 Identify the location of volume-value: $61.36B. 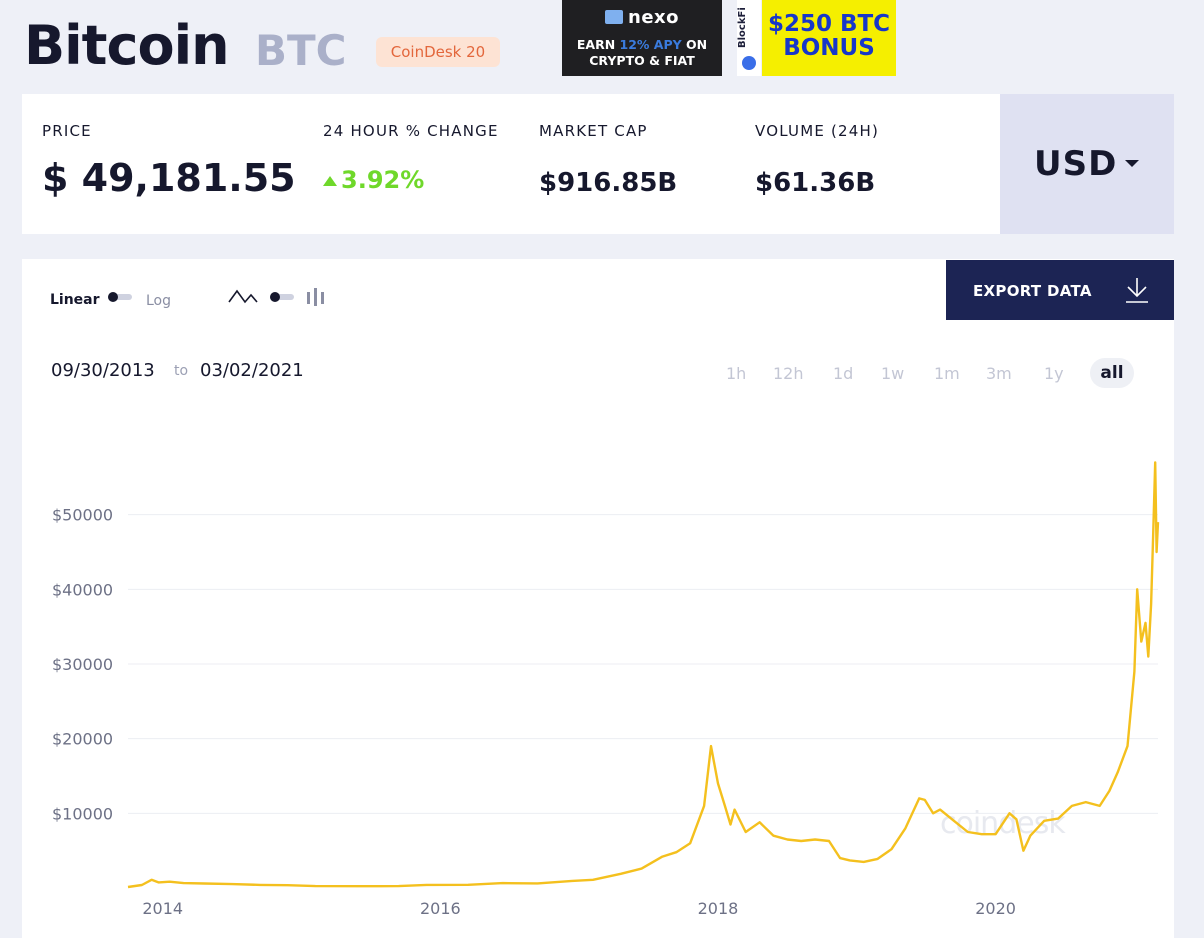
(815, 183).